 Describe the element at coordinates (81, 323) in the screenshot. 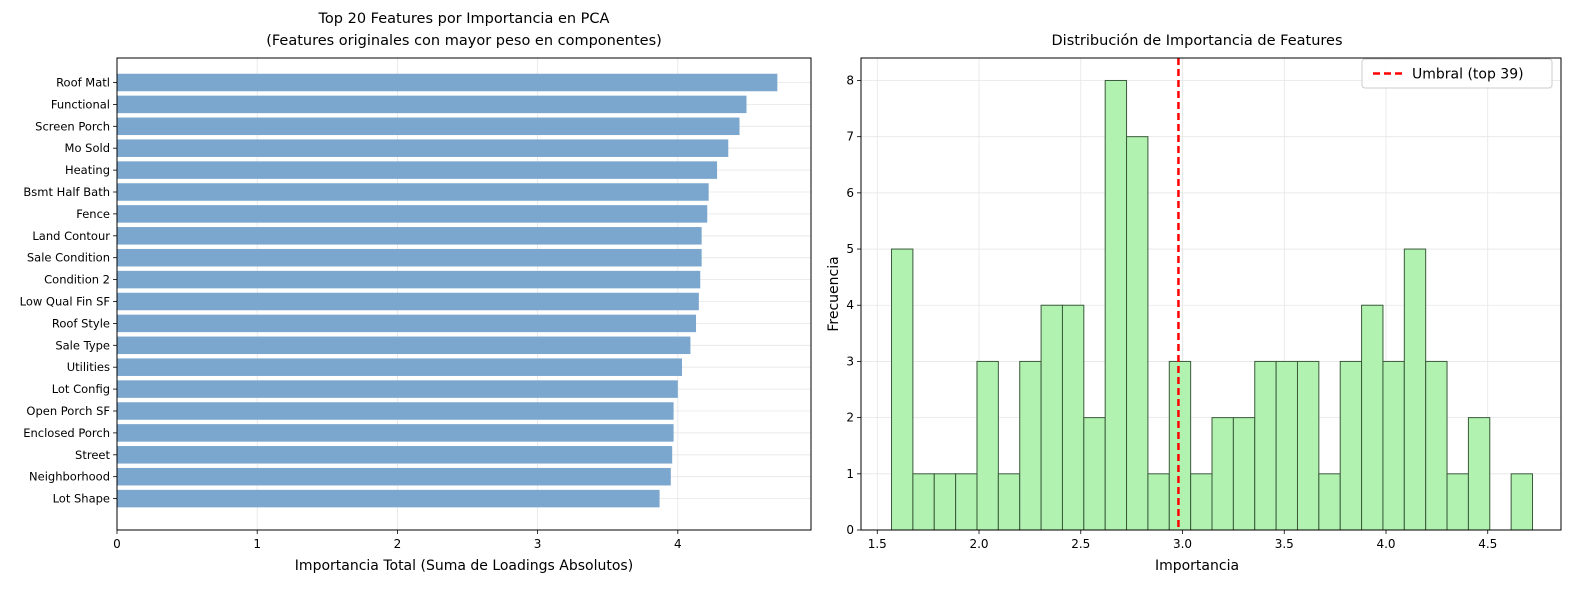

I see `category-label: Roof Style` at that location.